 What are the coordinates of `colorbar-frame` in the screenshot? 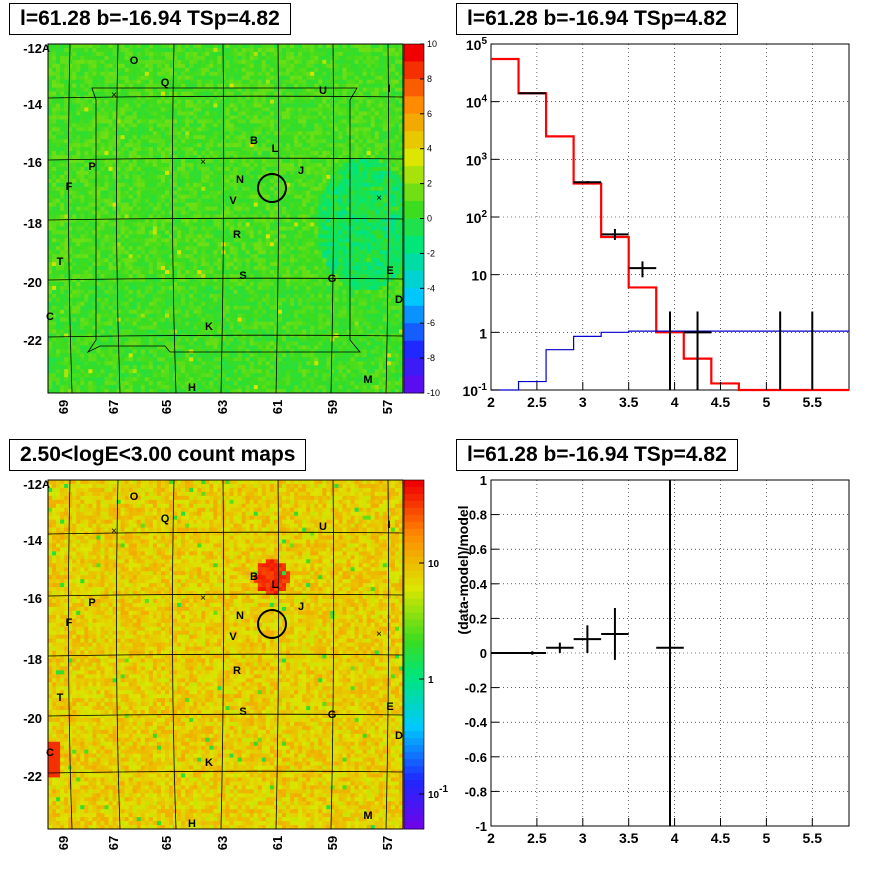 It's located at (414, 654).